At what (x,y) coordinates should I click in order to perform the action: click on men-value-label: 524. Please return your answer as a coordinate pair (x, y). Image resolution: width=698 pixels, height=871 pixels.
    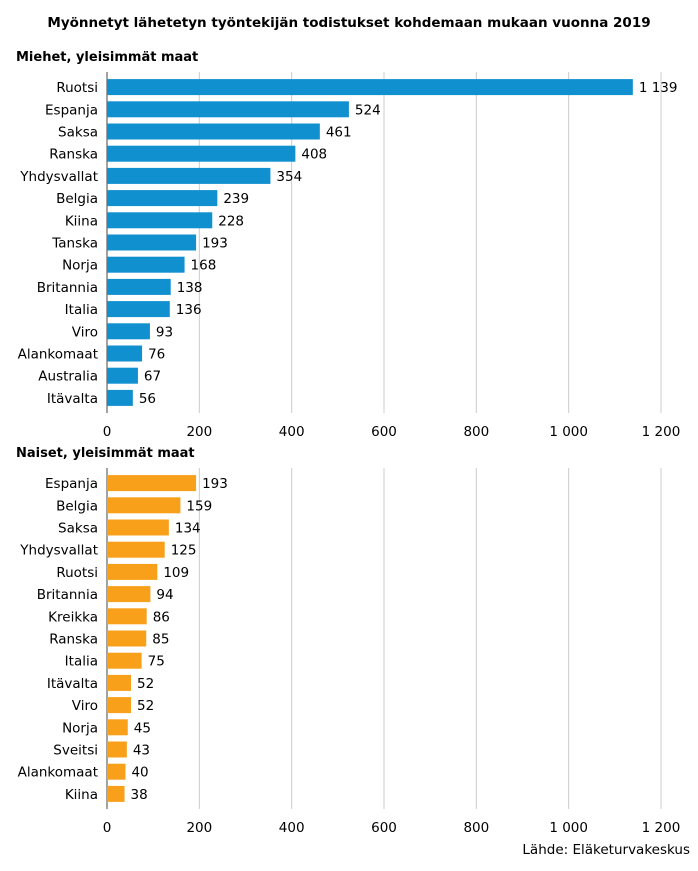
    Looking at the image, I should click on (368, 110).